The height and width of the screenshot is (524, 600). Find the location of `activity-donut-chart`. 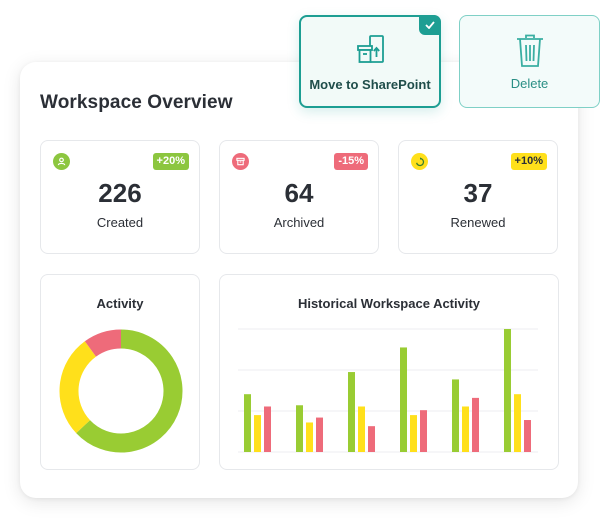

activity-donut-chart is located at coordinates (121, 391).